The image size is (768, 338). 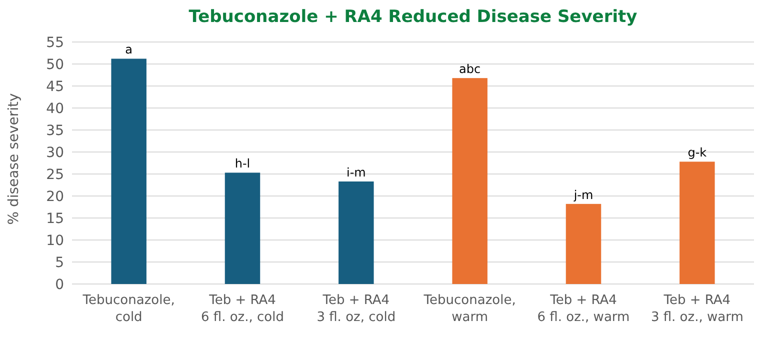 What do you see at coordinates (128, 309) in the screenshot?
I see `x-tick-label: Tebuconazole, cold` at bounding box center [128, 309].